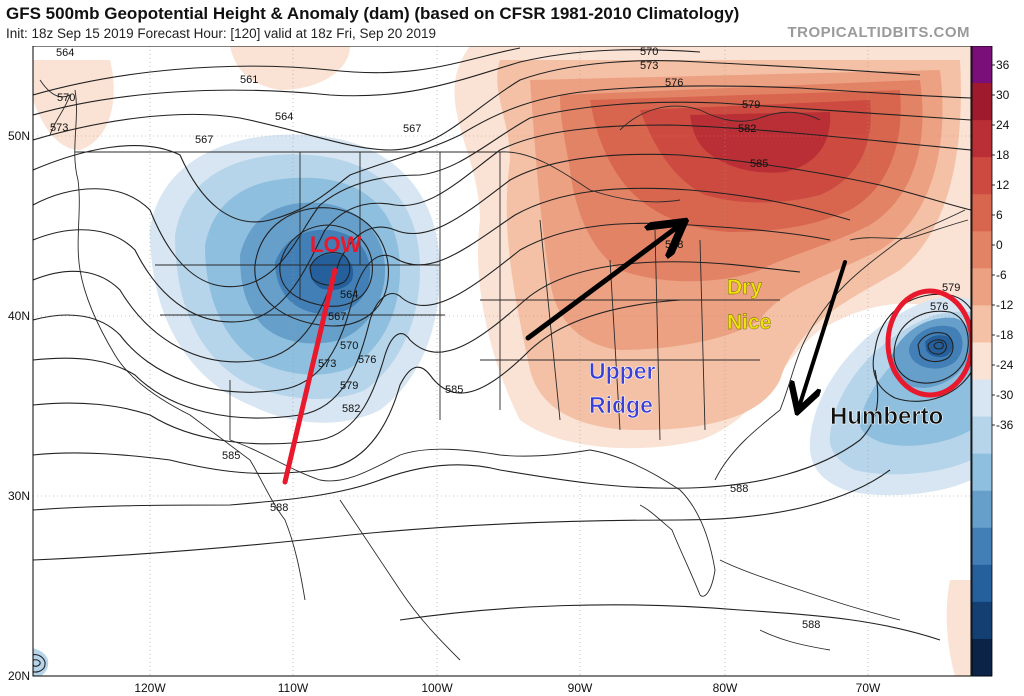 The height and width of the screenshot is (696, 1024). What do you see at coordinates (1003, 125) in the screenshot?
I see `colorbar-tick-label: 24` at bounding box center [1003, 125].